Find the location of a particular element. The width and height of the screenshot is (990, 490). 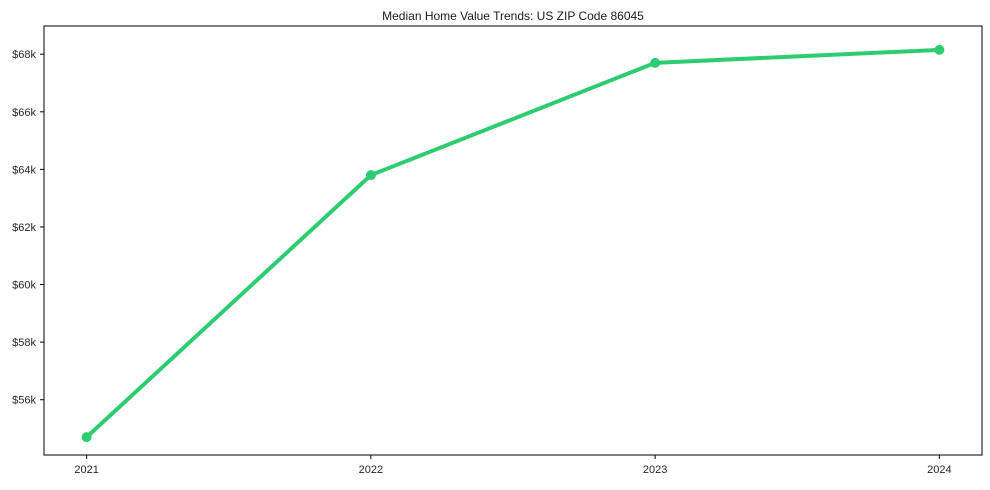

y-tick-label: $64k is located at coordinates (24, 170).